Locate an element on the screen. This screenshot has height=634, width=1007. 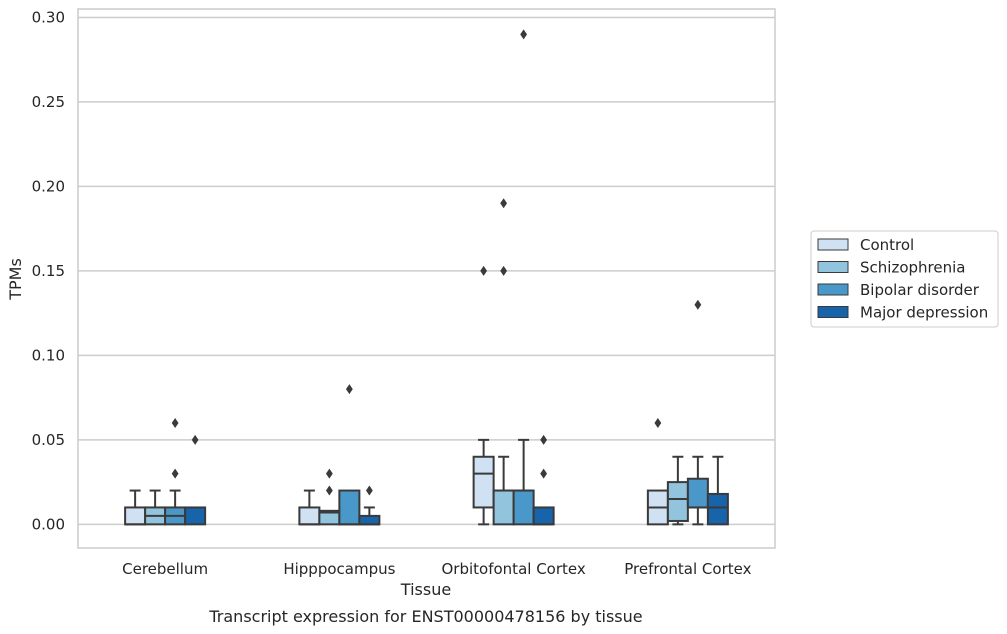
x-tick-label: Hipppocampus is located at coordinates (339, 569).